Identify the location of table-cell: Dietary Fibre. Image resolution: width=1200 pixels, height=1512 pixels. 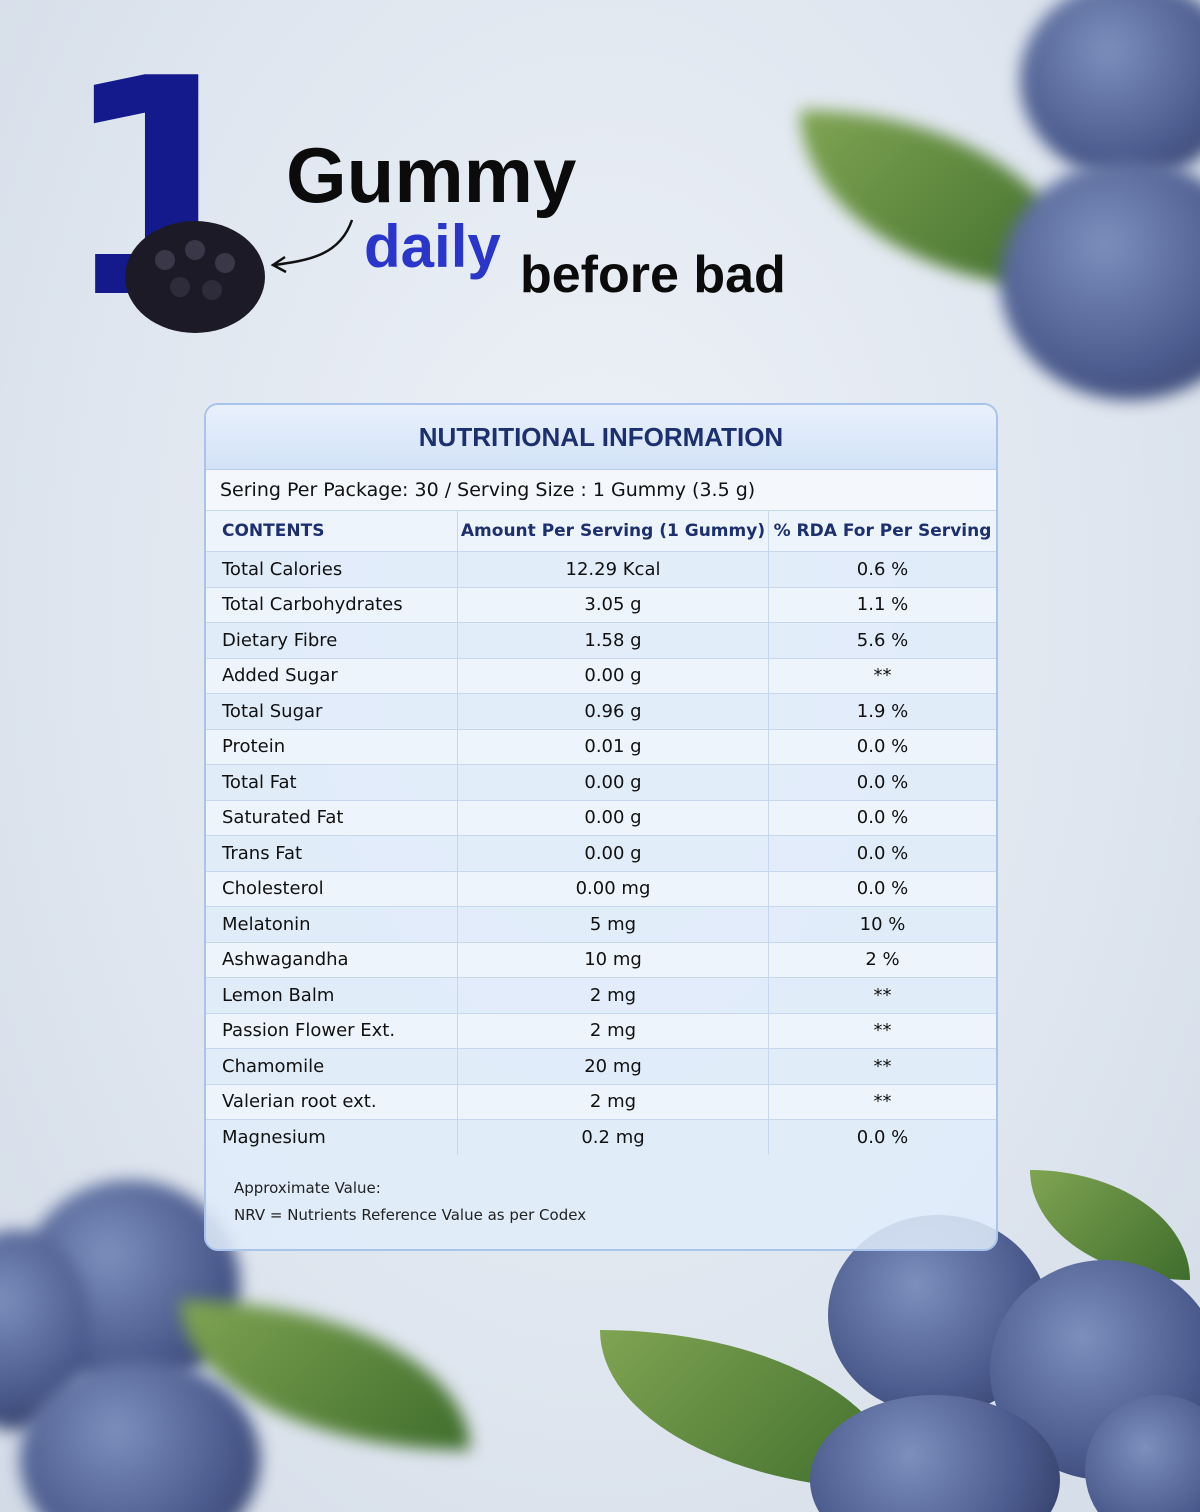
(332, 640).